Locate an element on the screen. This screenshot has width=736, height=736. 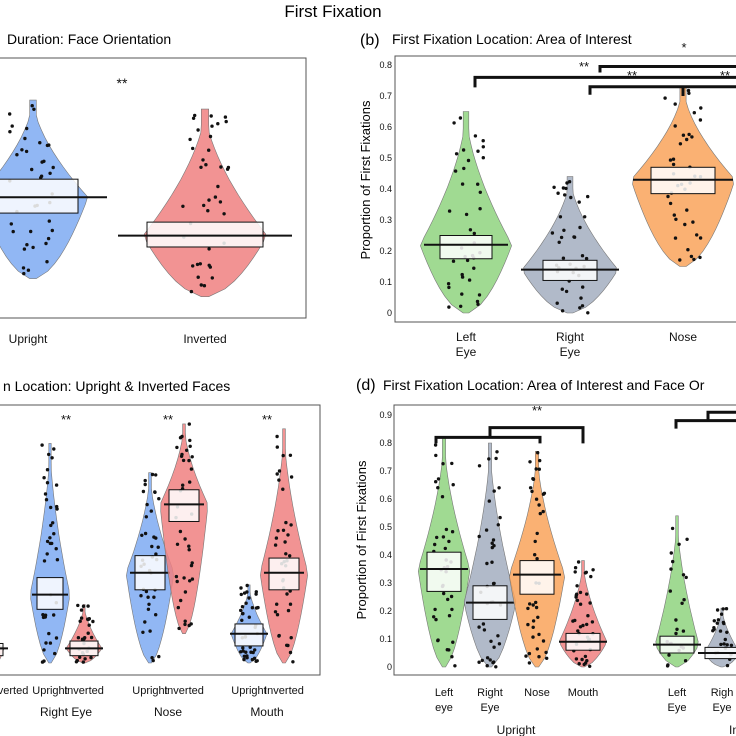
group-label: Upright is located at coordinates (516, 729).